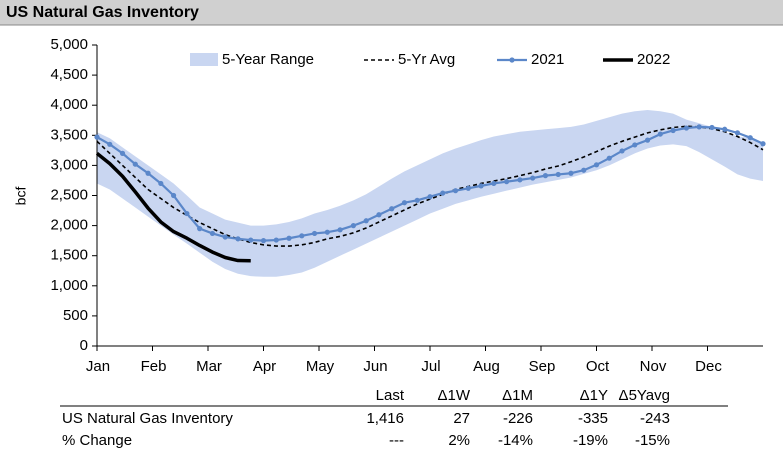 The width and height of the screenshot is (783, 466). What do you see at coordinates (209, 366) in the screenshot?
I see `x-tick-label: Mar` at bounding box center [209, 366].